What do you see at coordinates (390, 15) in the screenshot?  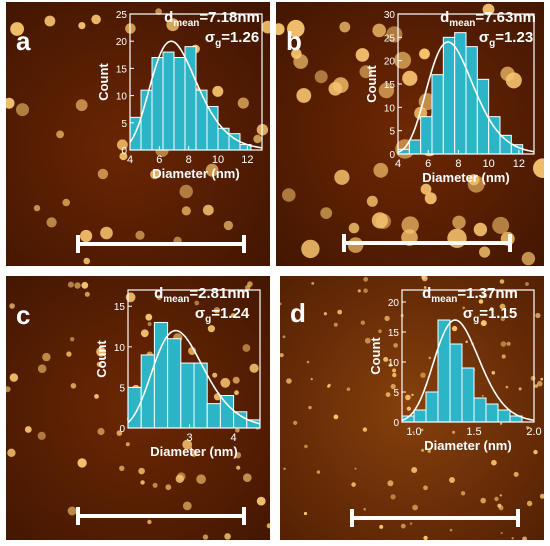 I see `y-tick-label: 30` at bounding box center [390, 15].